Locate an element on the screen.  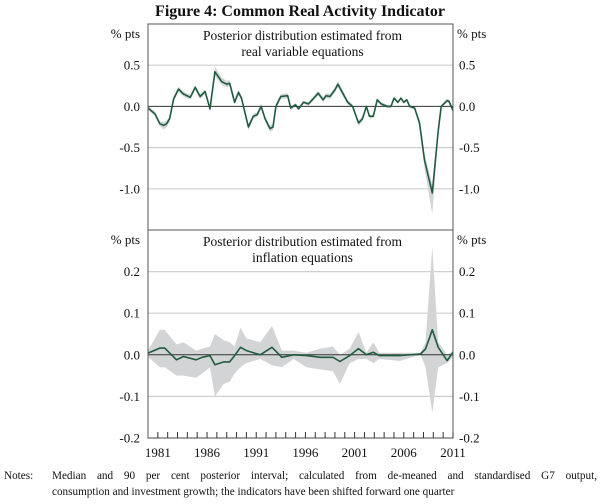
y-tick-label-left: 0.5 is located at coordinates (132, 65).